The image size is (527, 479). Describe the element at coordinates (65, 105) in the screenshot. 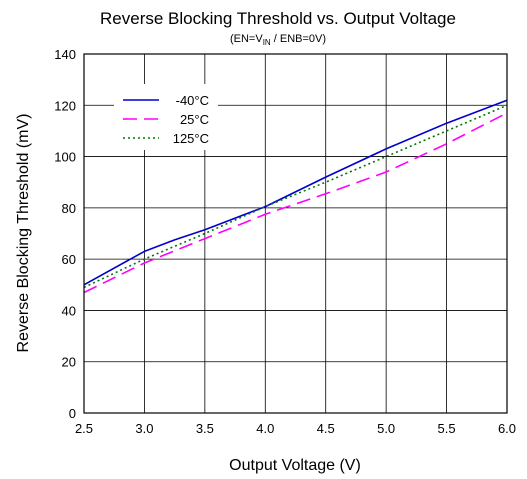

I see `y-tick-label: 120` at that location.